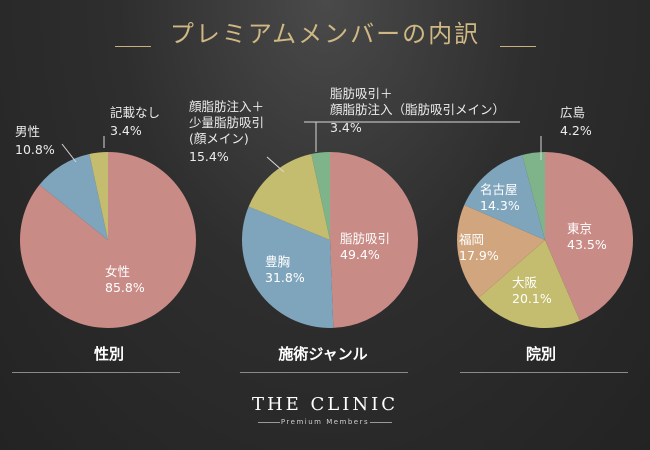 This screenshot has width=650, height=450. What do you see at coordinates (532, 298) in the screenshot?
I see `slice-value-2-1: 20.1%` at bounding box center [532, 298].